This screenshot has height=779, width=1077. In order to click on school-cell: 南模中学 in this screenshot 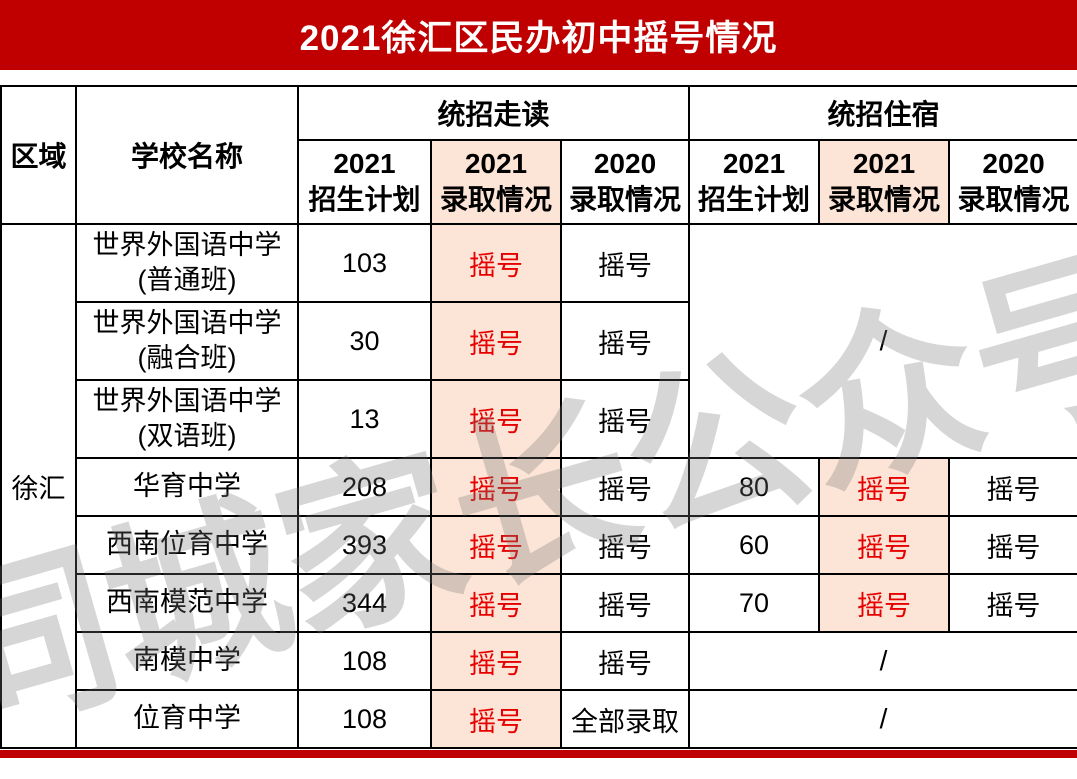, I will do `click(187, 661)`.